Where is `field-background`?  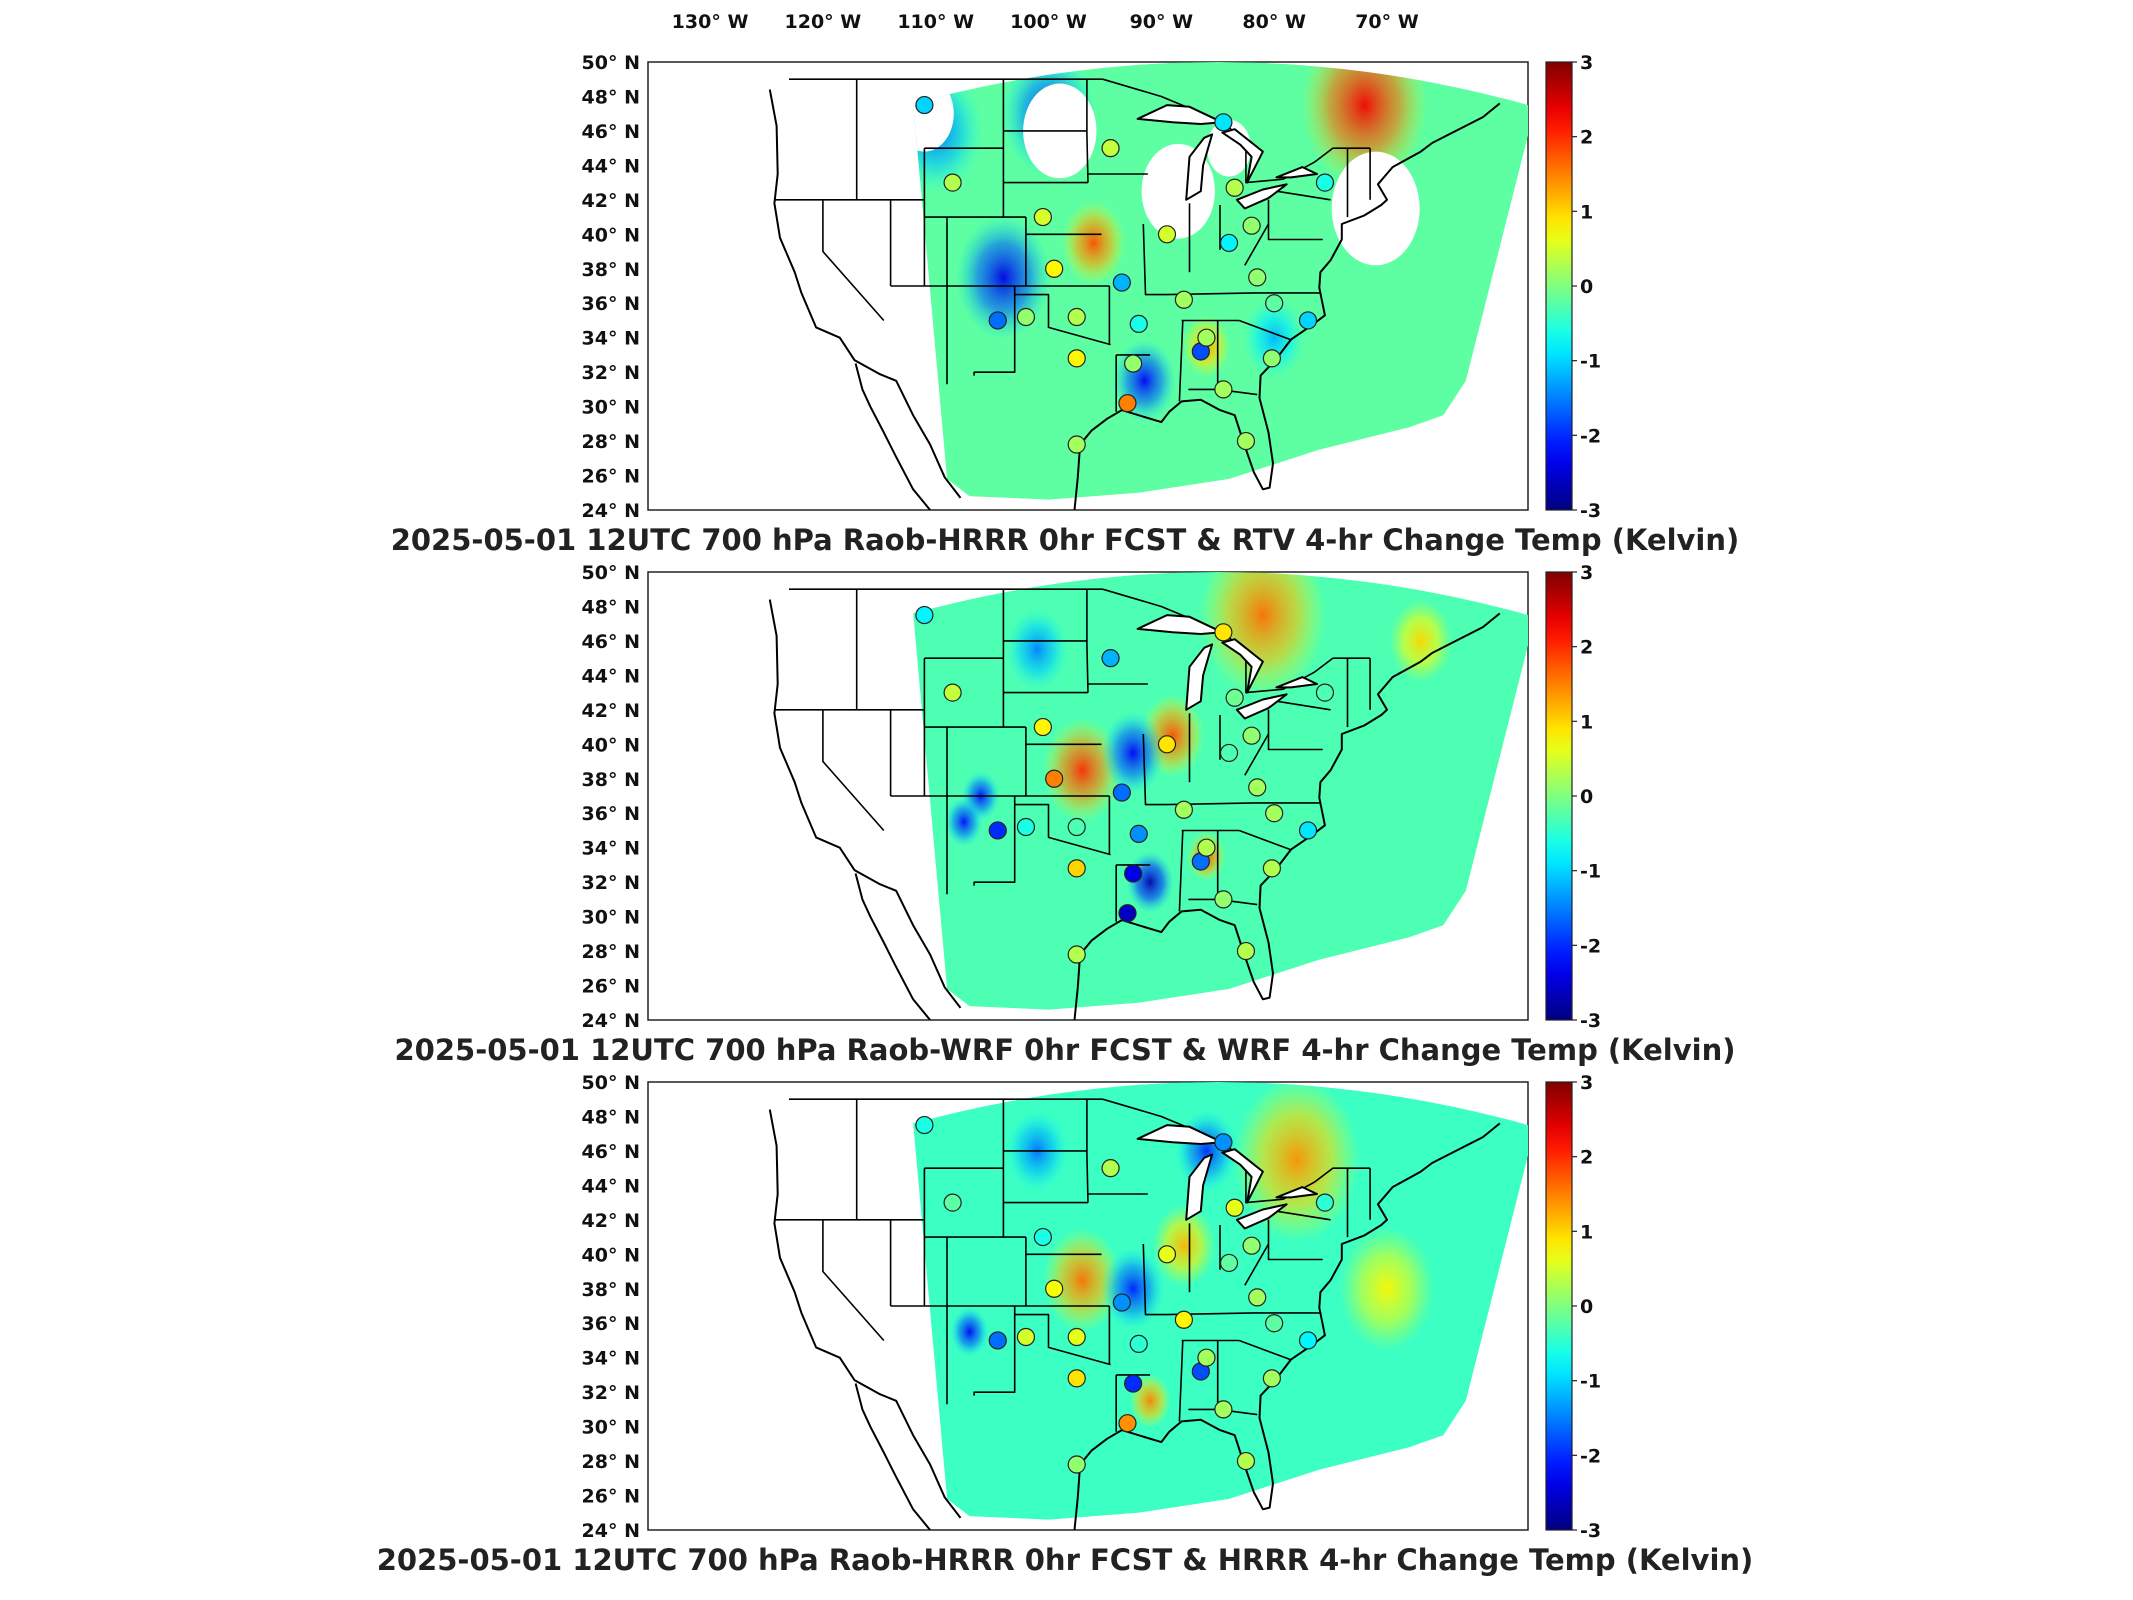
field-background is located at coordinates (1220, 791).